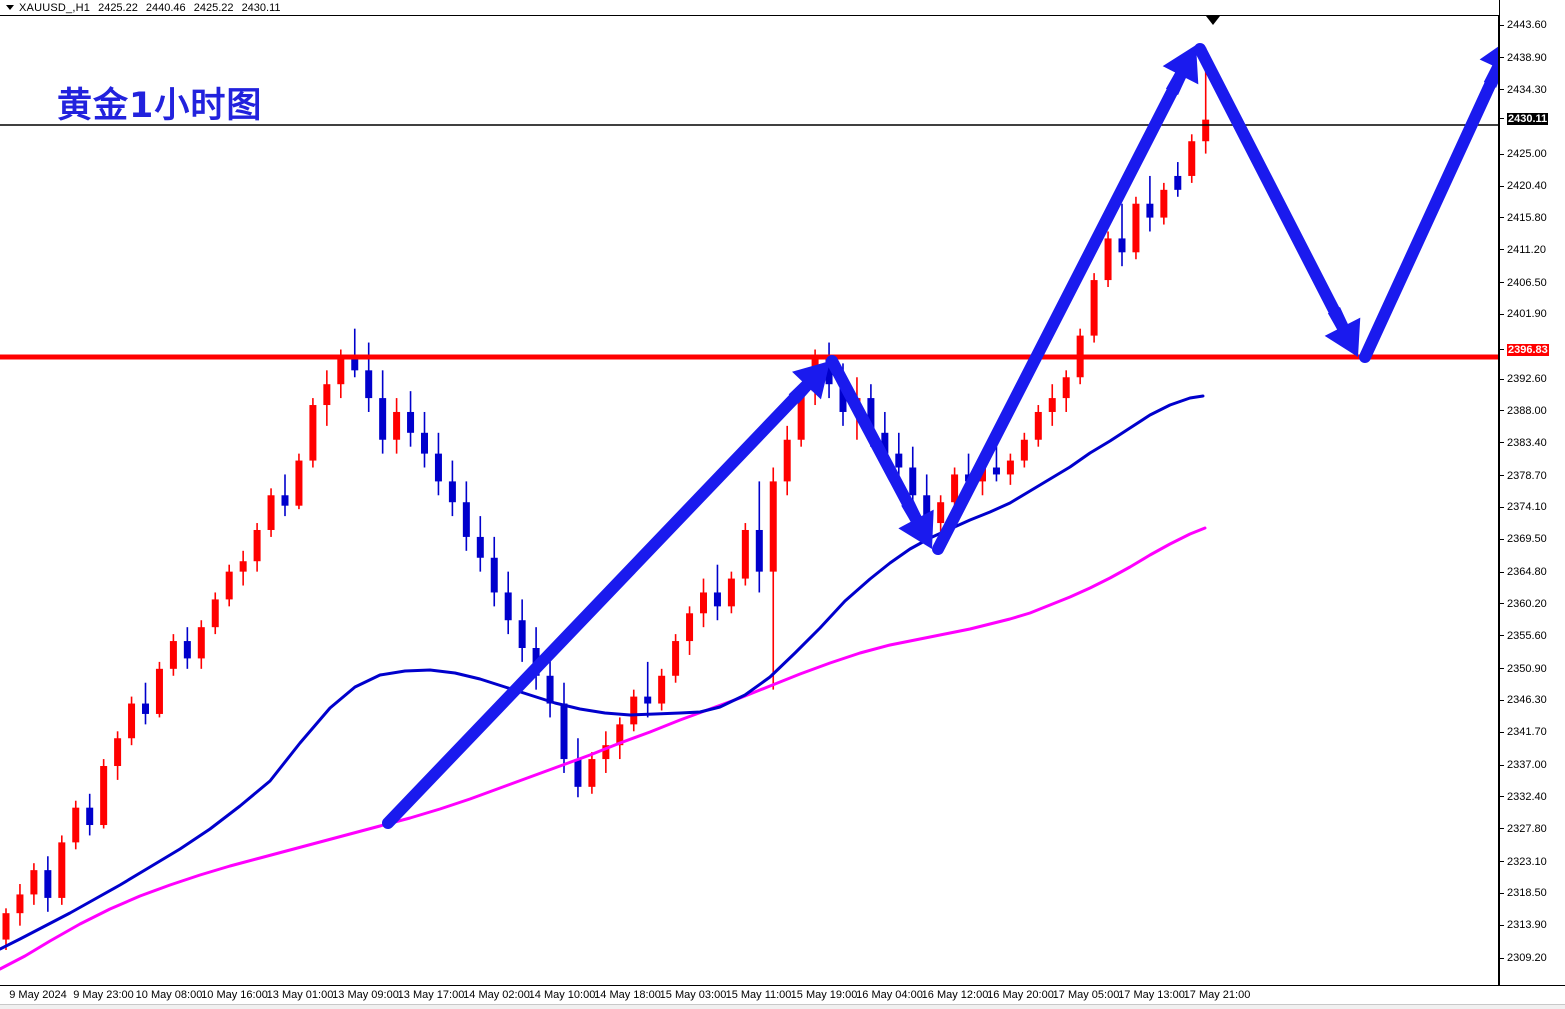 The image size is (1565, 1009). What do you see at coordinates (1527, 410) in the screenshot?
I see `price-axis-tick-label: 2388.00` at bounding box center [1527, 410].